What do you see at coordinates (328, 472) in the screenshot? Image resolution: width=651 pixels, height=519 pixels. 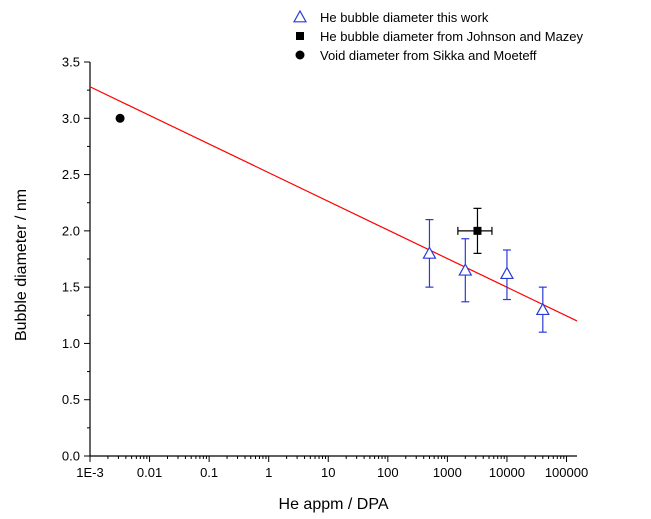 I see `x-tick-label: 10` at bounding box center [328, 472].